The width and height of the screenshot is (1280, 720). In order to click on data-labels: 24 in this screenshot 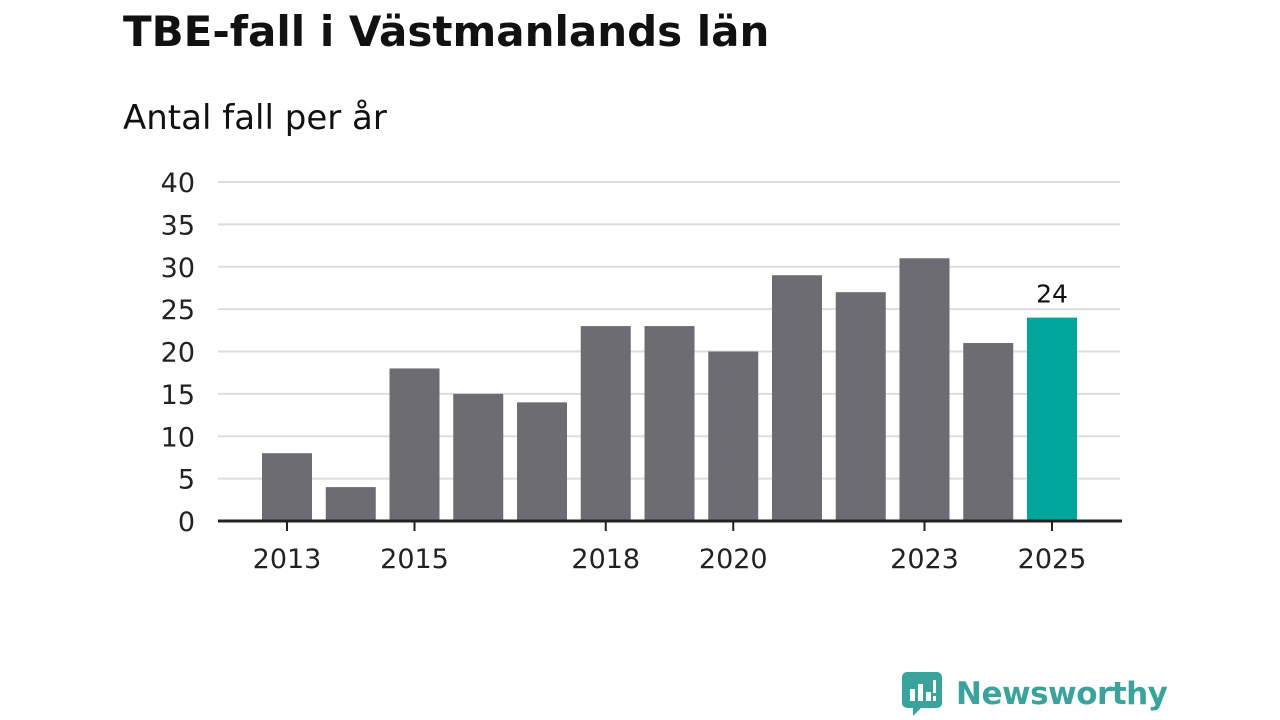, I will do `click(1052, 294)`.